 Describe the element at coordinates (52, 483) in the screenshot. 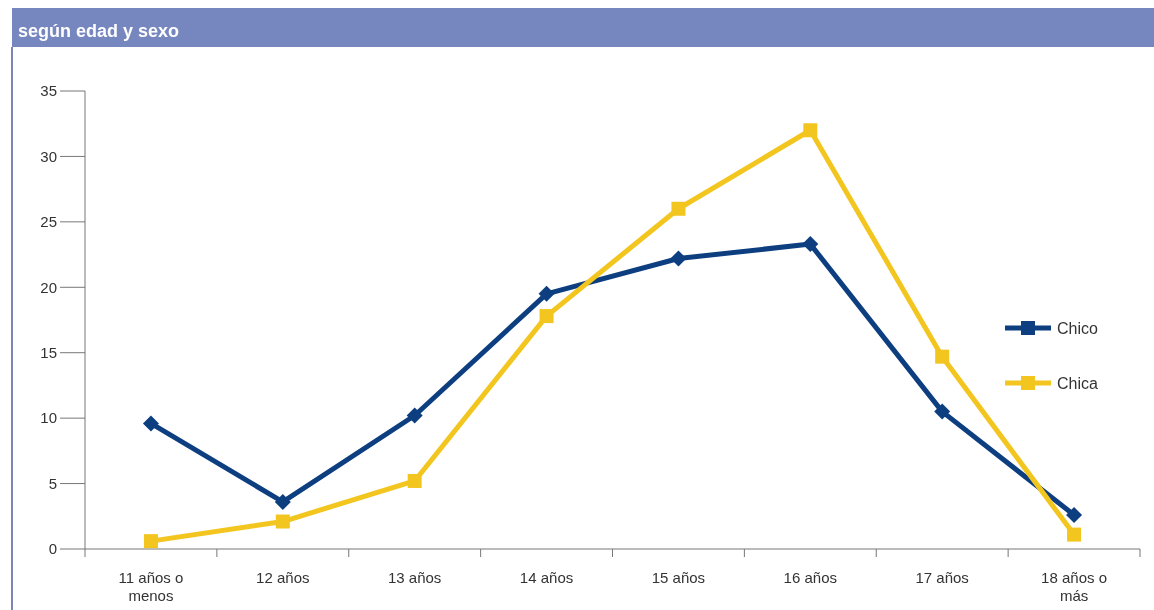

I see `y-tick-label: 5` at that location.